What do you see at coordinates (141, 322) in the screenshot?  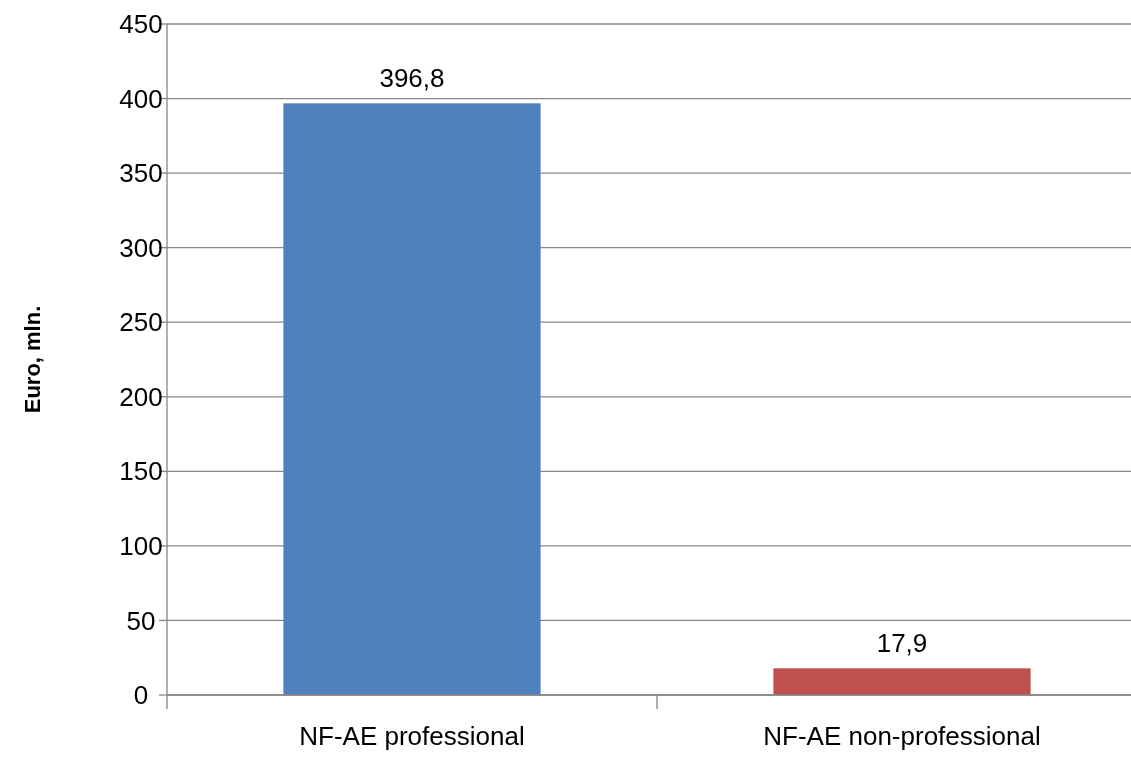 I see `y-tick-label: 250` at bounding box center [141, 322].